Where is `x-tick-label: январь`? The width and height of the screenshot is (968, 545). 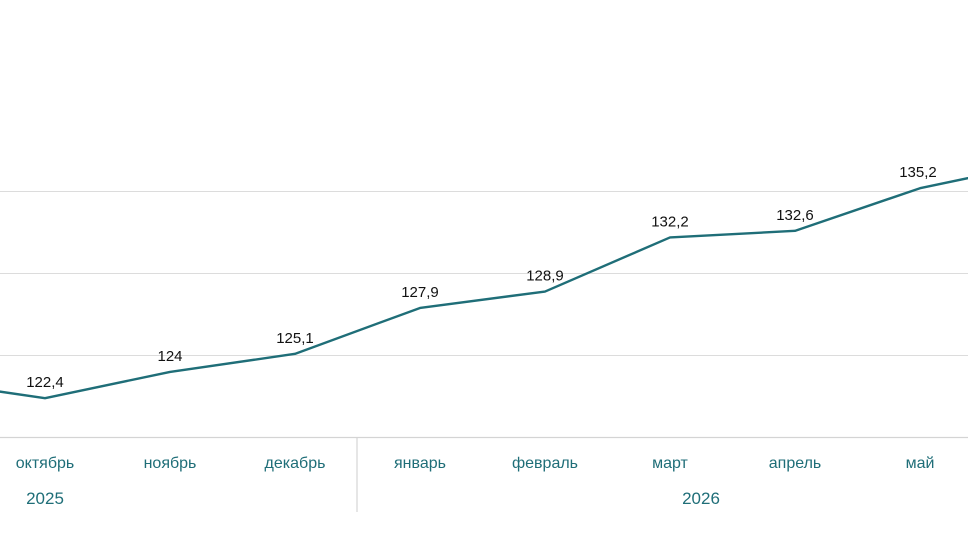
x-tick-label: январь is located at coordinates (420, 463).